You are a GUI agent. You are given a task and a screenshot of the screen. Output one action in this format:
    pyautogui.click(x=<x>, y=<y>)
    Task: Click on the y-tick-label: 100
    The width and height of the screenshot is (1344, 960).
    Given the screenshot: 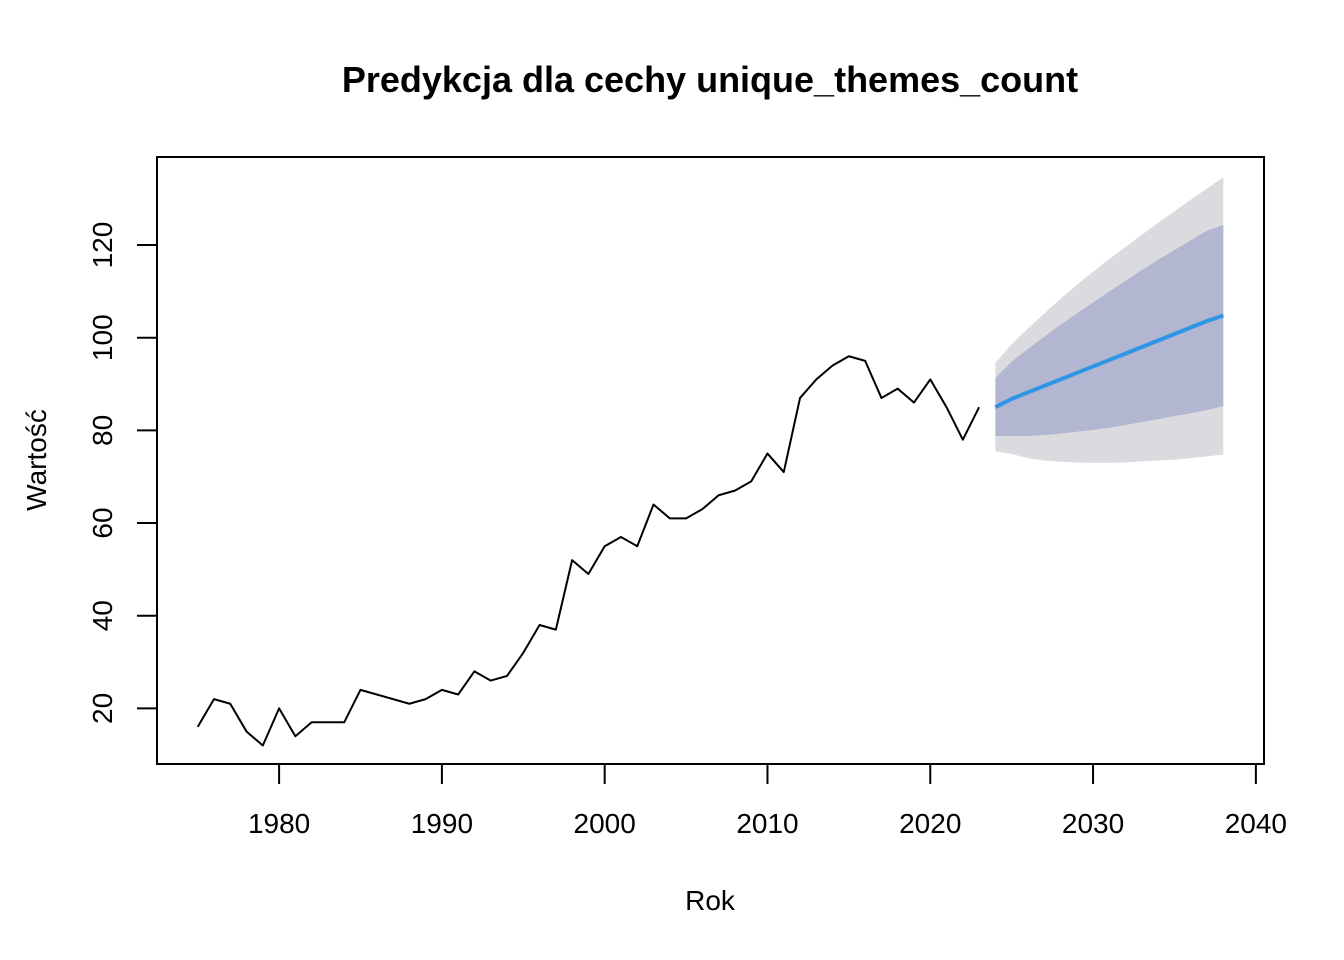 What is the action you would take?
    pyautogui.click(x=102, y=337)
    